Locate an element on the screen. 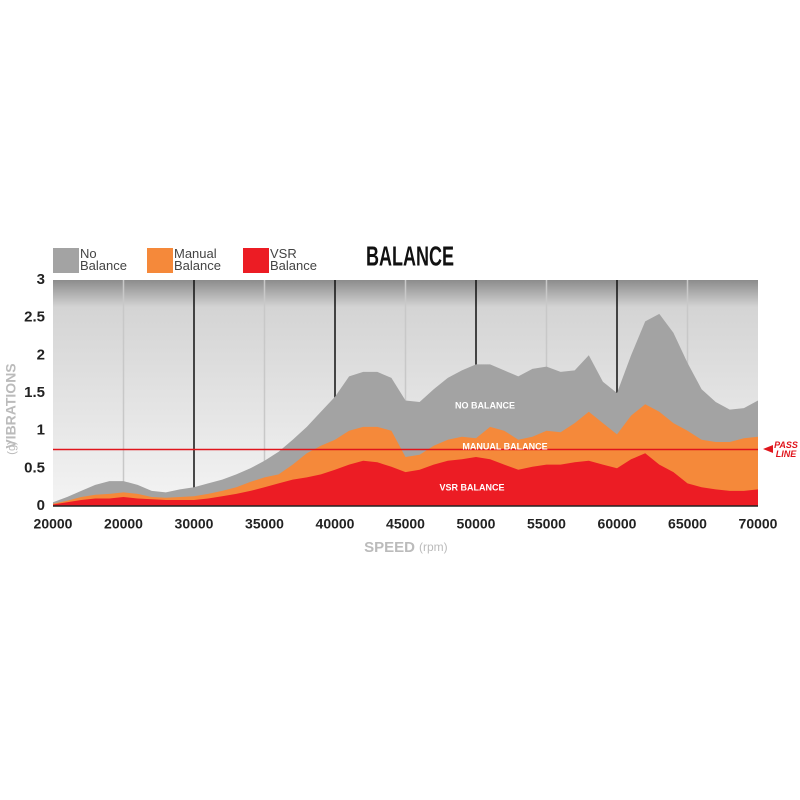  x-tick-label: 50000 is located at coordinates (476, 524).